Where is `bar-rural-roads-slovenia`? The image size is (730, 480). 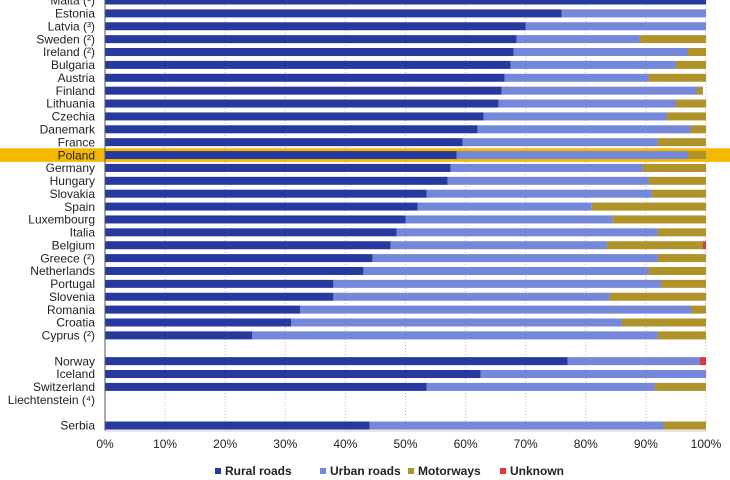
bar-rural-roads-slovenia is located at coordinates (219, 296).